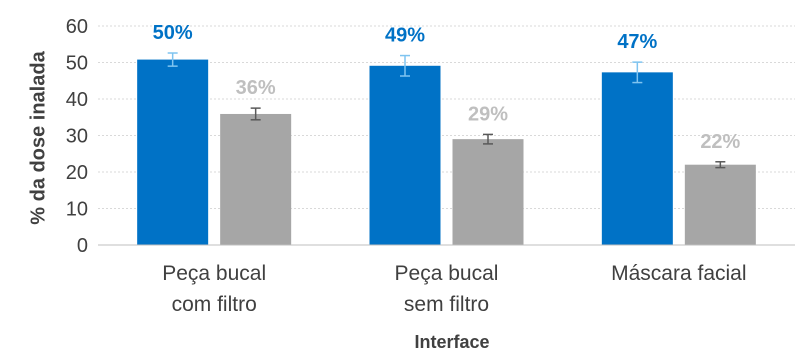 The width and height of the screenshot is (802, 351). What do you see at coordinates (214, 304) in the screenshot?
I see `x-tick-label: com filtro` at bounding box center [214, 304].